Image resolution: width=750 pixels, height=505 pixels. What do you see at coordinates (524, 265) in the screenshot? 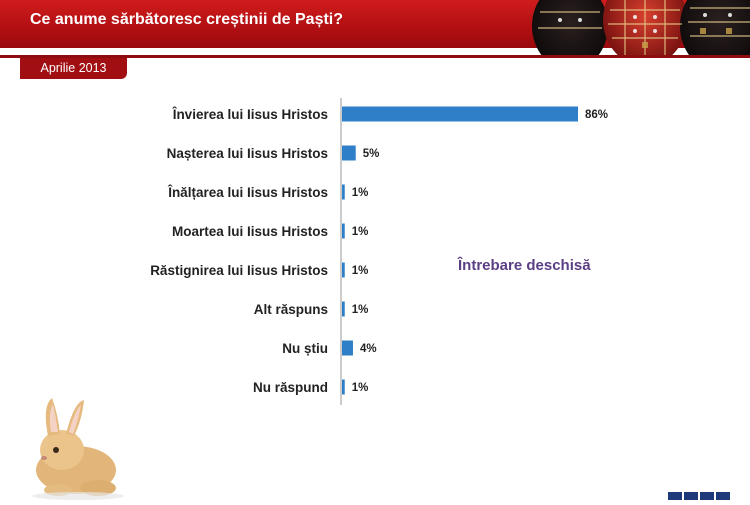
I see `annotation-text: Întrebare deschisă` at bounding box center [524, 265].